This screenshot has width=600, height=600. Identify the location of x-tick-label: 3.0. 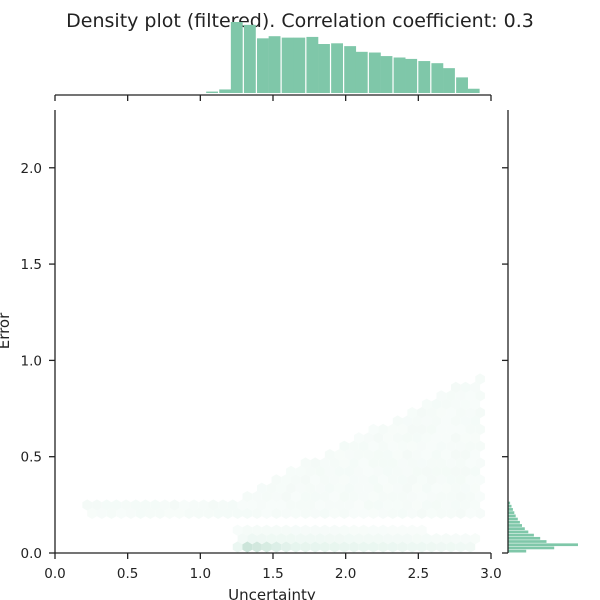
(490, 574).